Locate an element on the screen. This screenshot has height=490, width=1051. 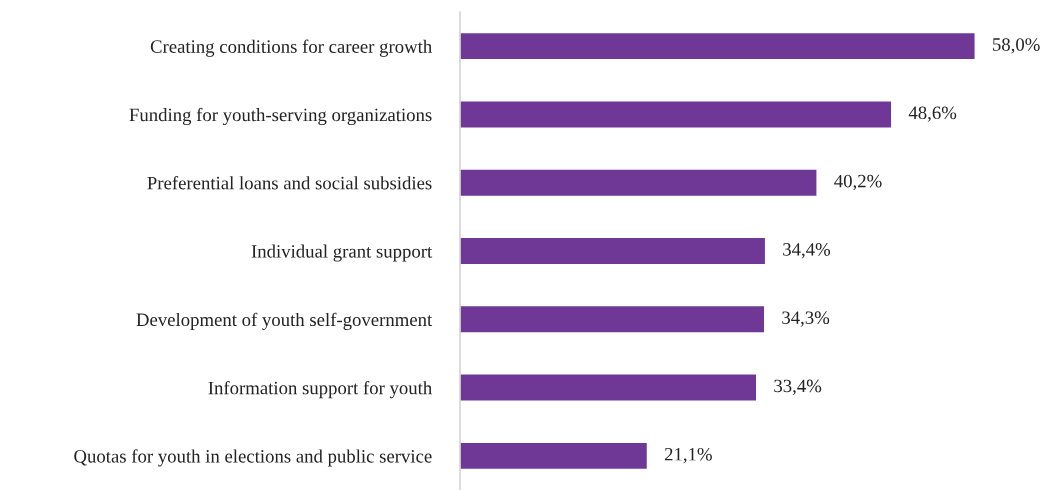
y-tick-label: Quotas for youth in elections and public service is located at coordinates (253, 458).